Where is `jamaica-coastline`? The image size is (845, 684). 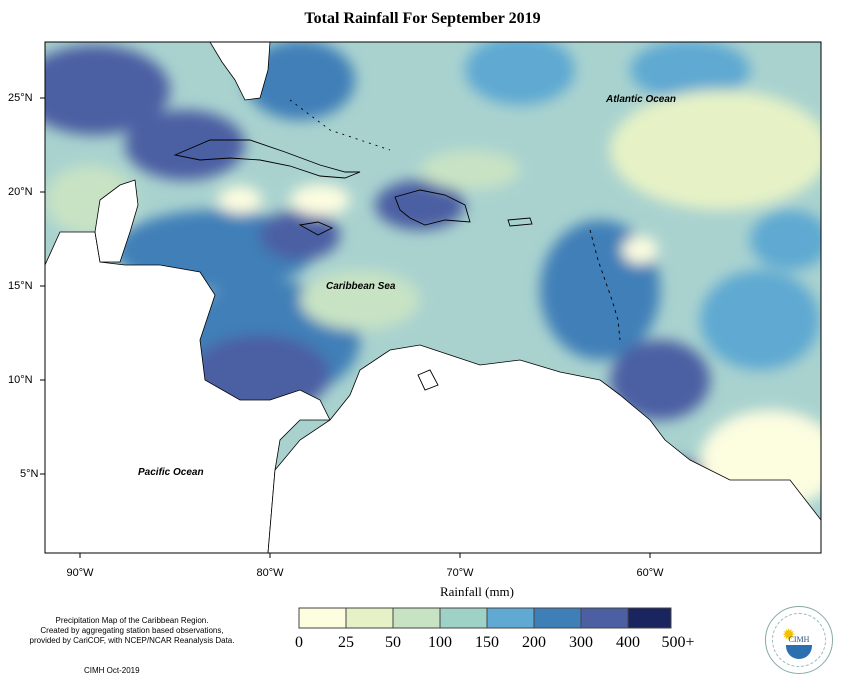 jamaica-coastline is located at coordinates (316, 228).